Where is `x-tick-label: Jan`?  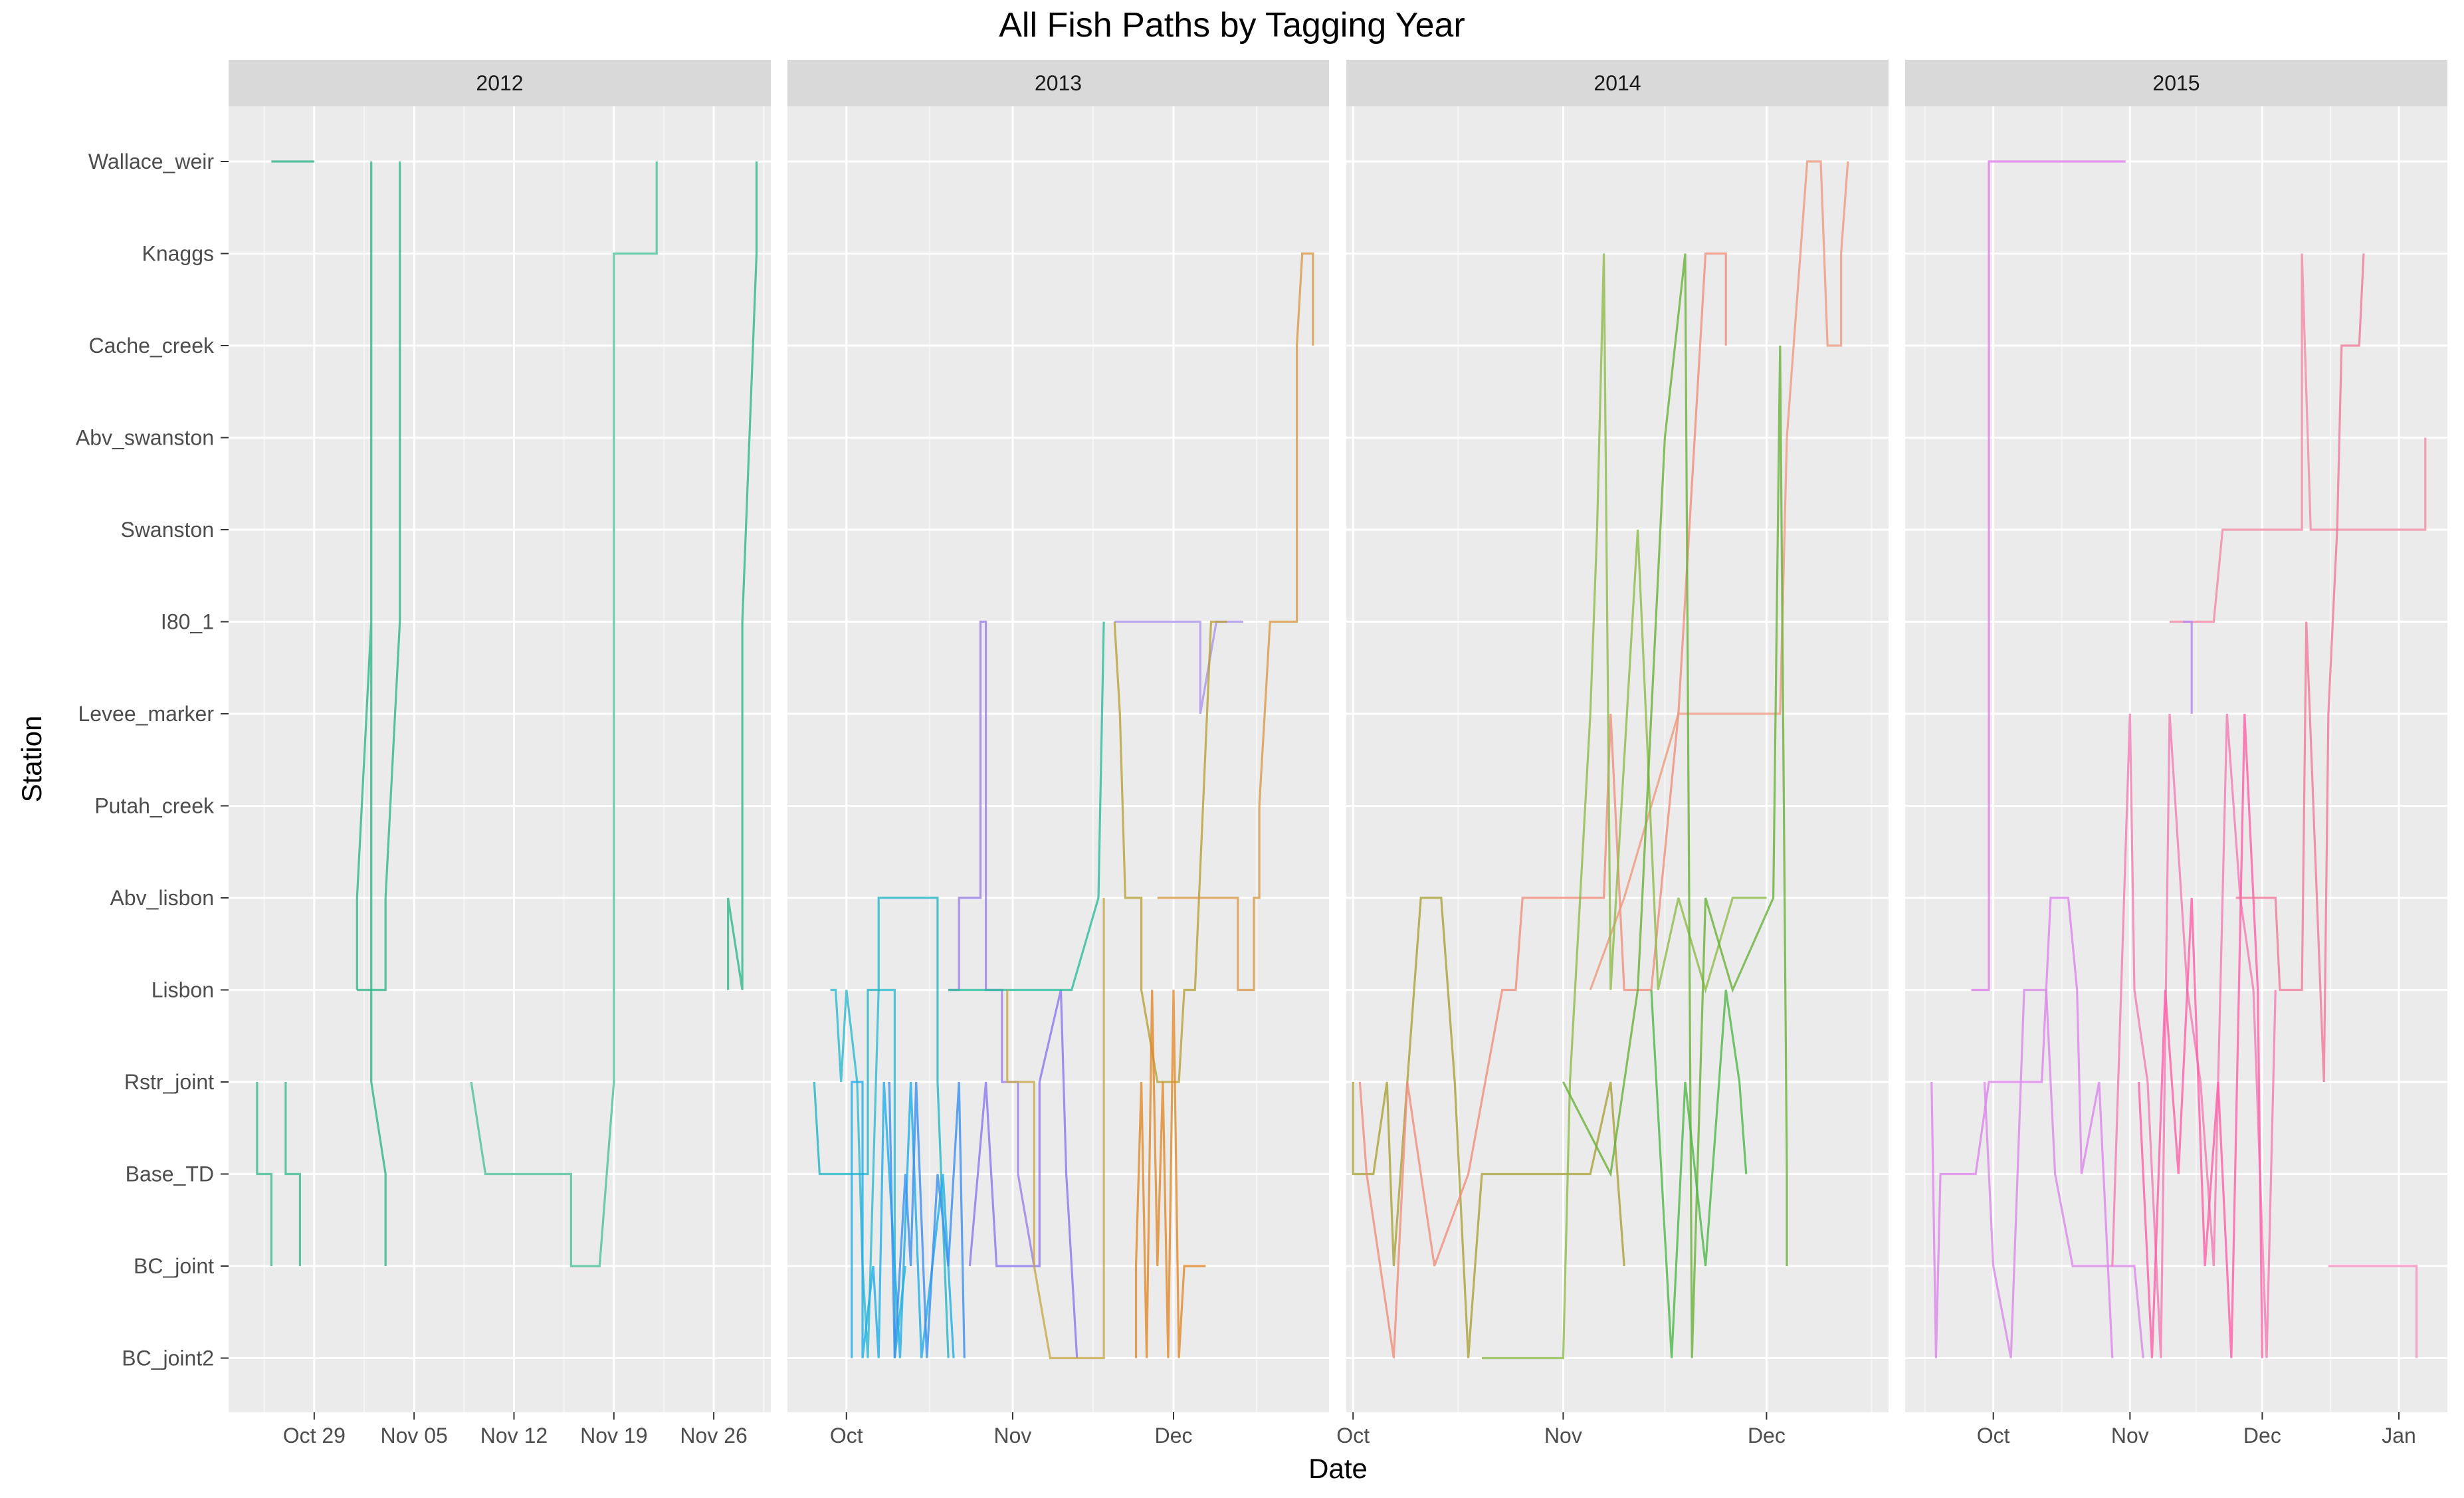 x-tick-label: Jan is located at coordinates (2399, 1436).